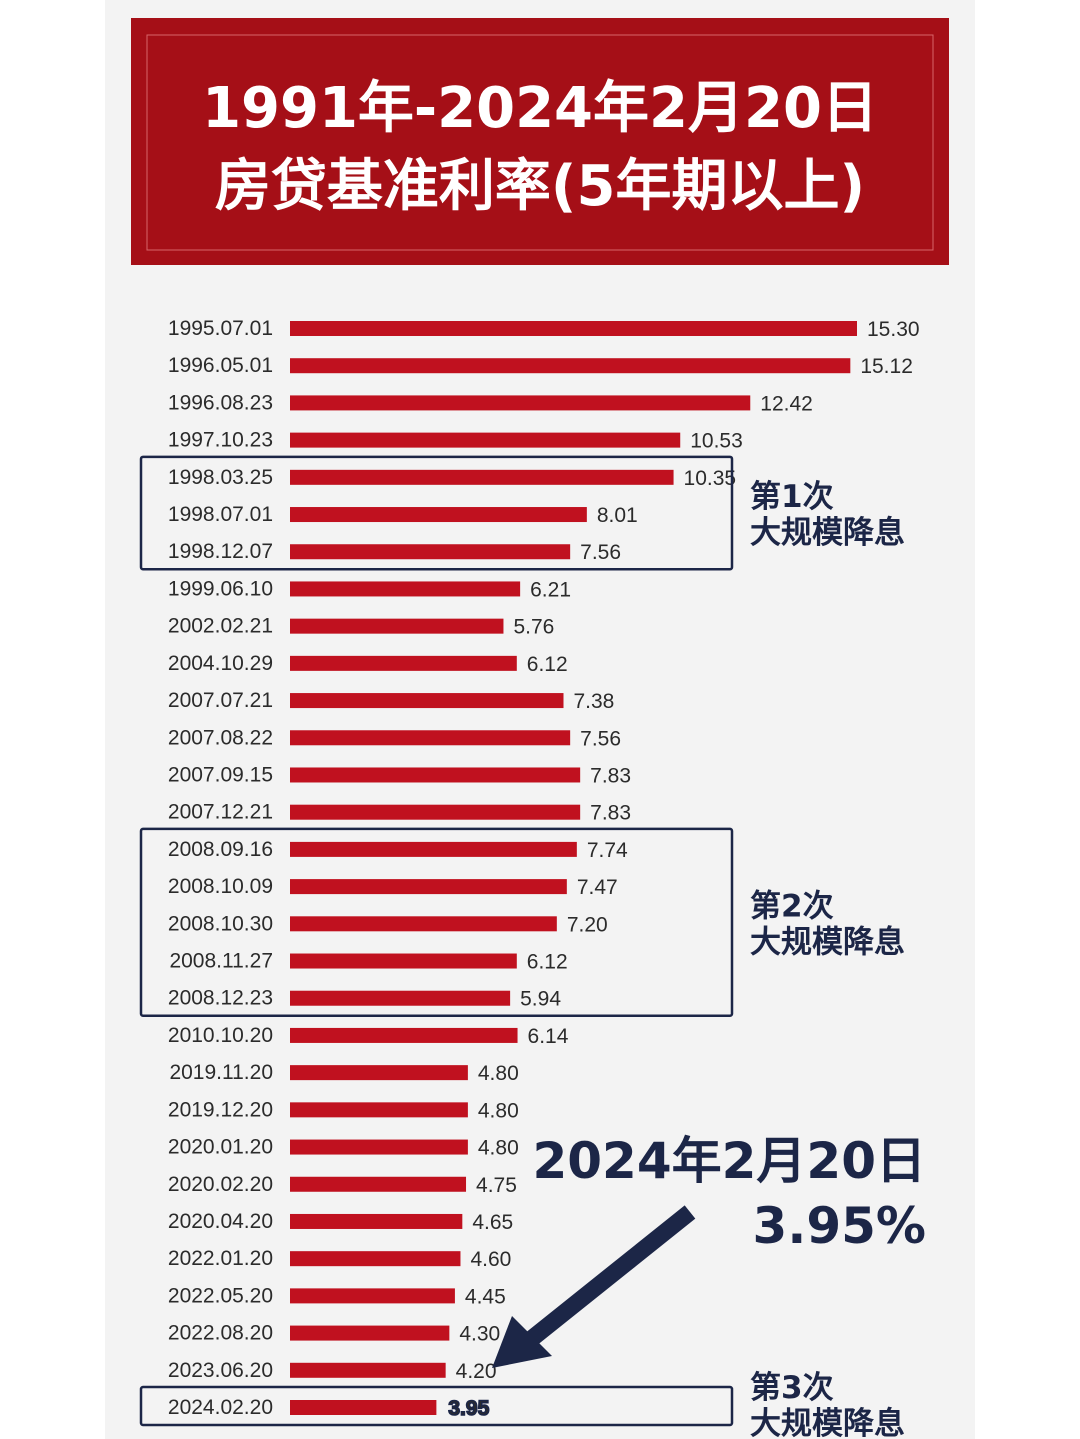 Image resolution: width=1080 pixels, height=1439 pixels. What do you see at coordinates (220, 1333) in the screenshot?
I see `category-label: 2022.08.20` at bounding box center [220, 1333].